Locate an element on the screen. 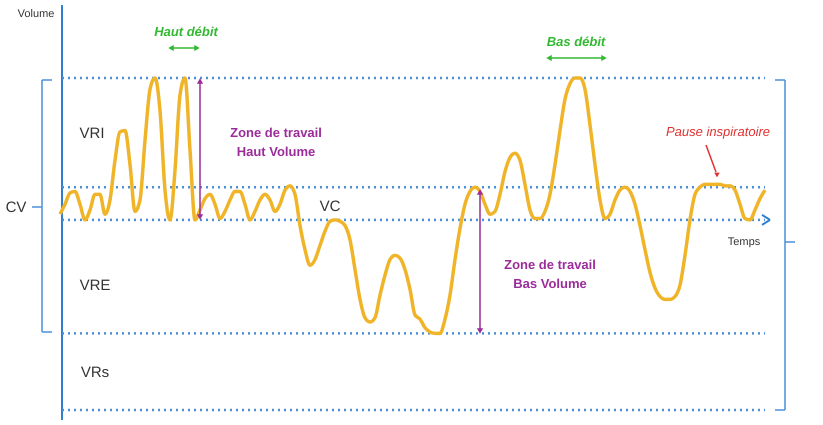 The height and width of the screenshot is (425, 823). text: Bas débit is located at coordinates (576, 41).